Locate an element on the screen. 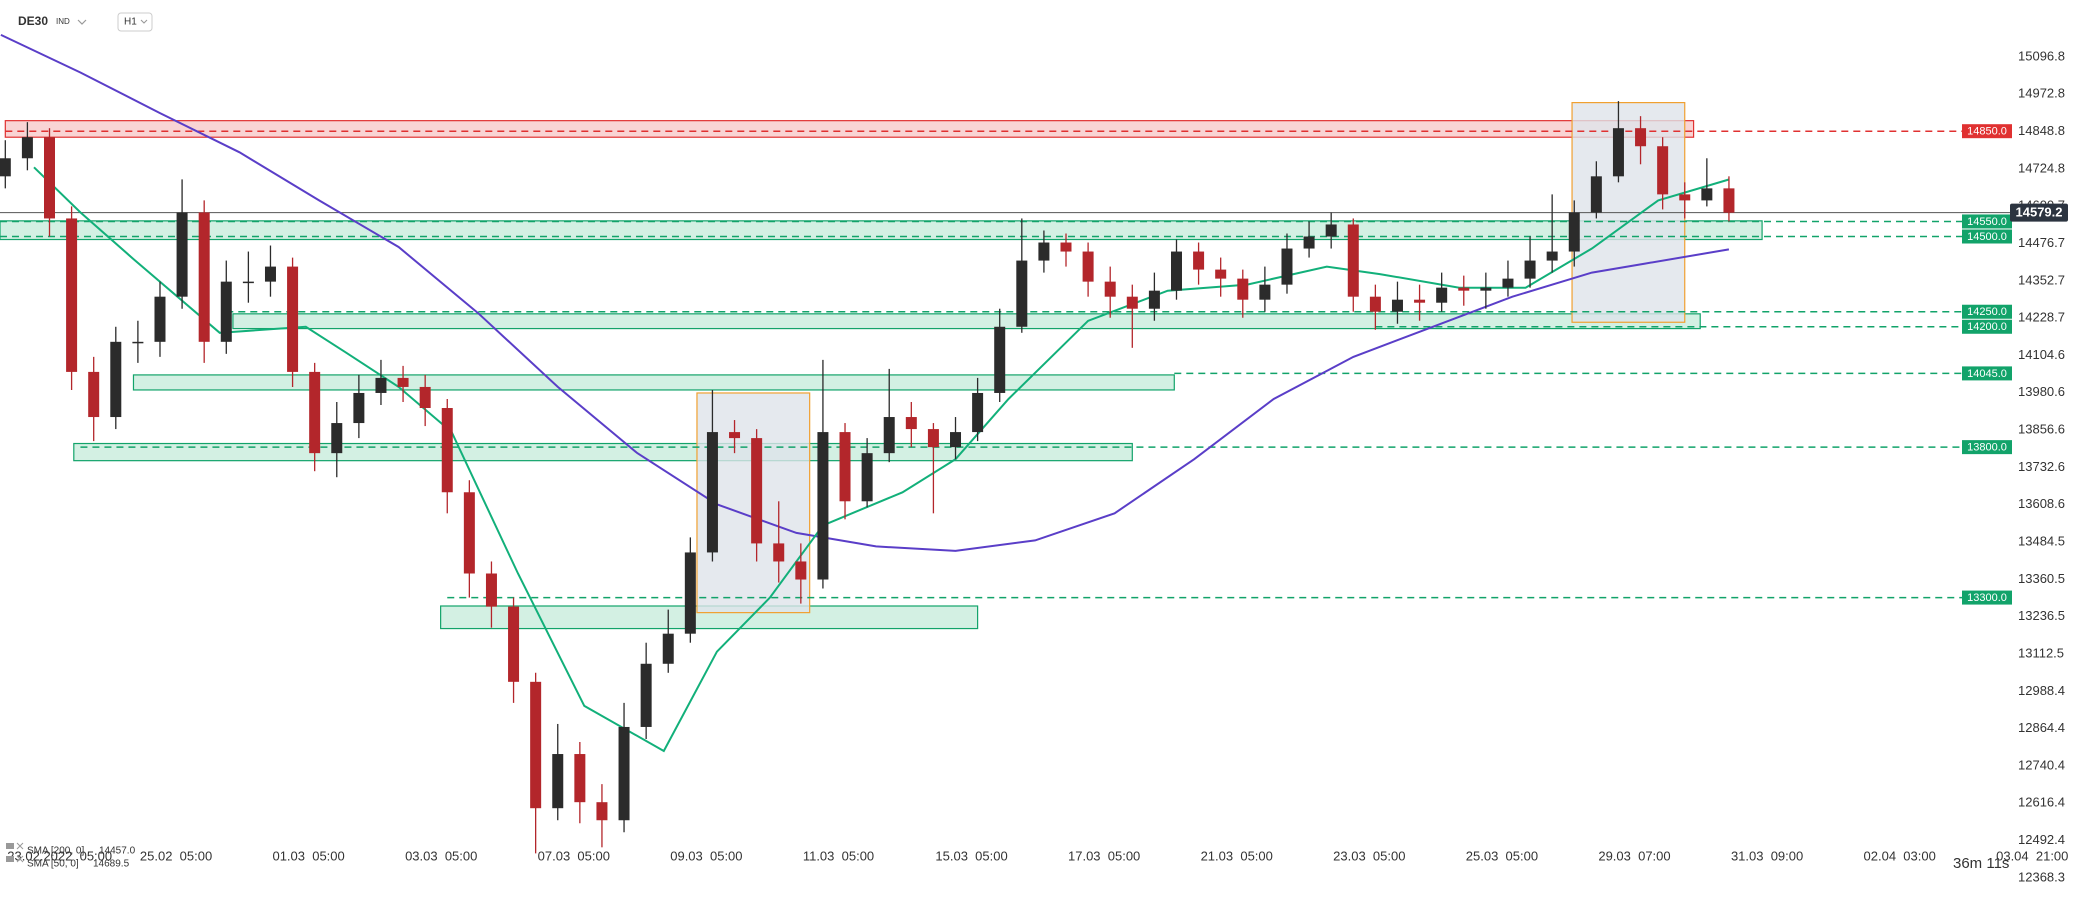  level-label: 14045.0 is located at coordinates (1987, 374).